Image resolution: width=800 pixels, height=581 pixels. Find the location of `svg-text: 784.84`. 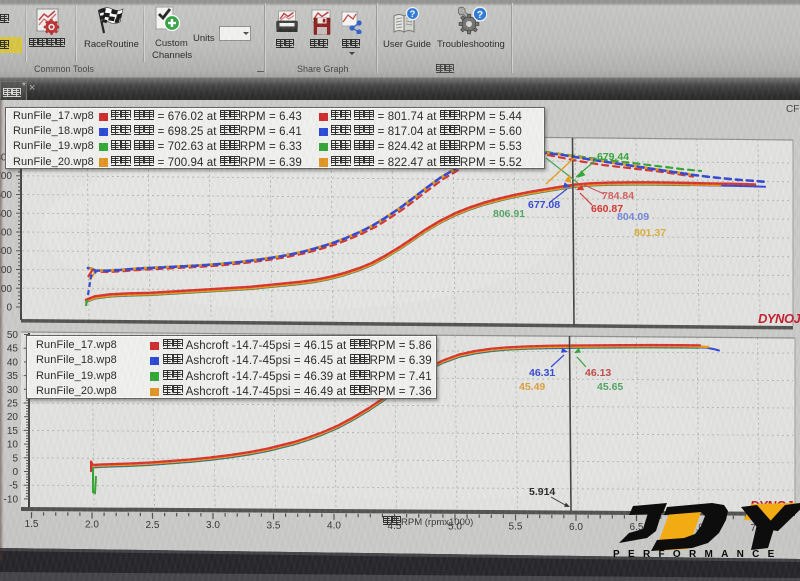

svg-text: 784.84 is located at coordinates (618, 196).